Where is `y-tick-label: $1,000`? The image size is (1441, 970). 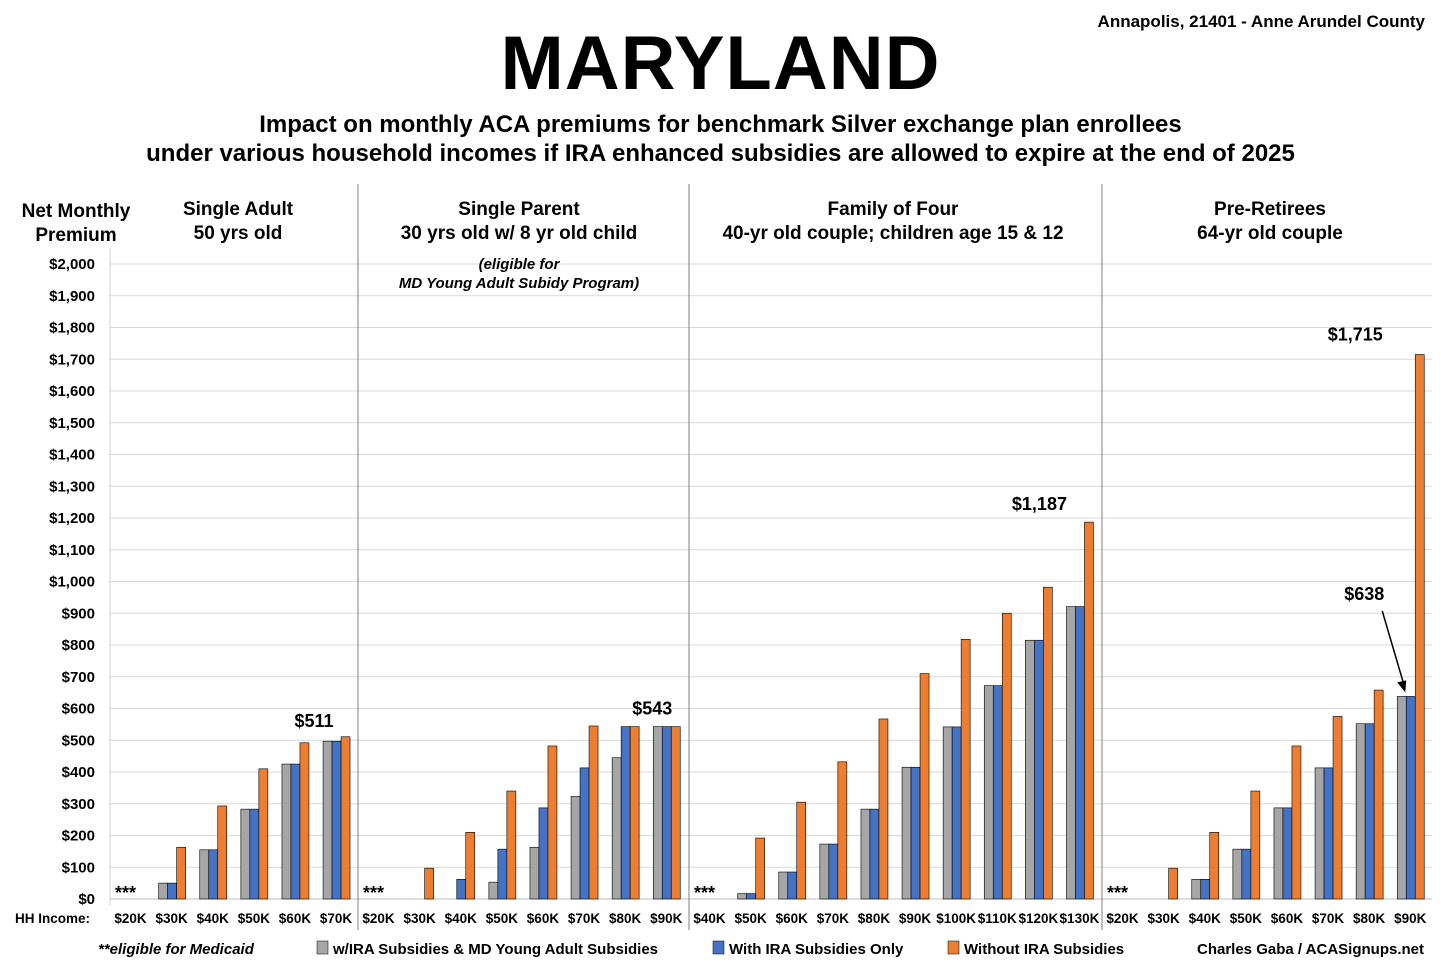
y-tick-label: $1,000 is located at coordinates (72, 582).